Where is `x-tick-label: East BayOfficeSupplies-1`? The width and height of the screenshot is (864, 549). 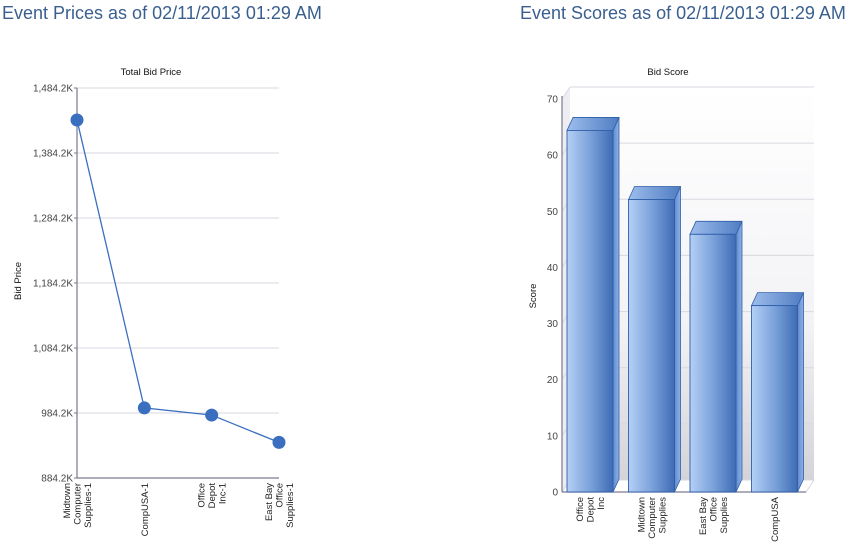
x-tick-label: East BayOfficeSupplies-1 is located at coordinates (280, 505).